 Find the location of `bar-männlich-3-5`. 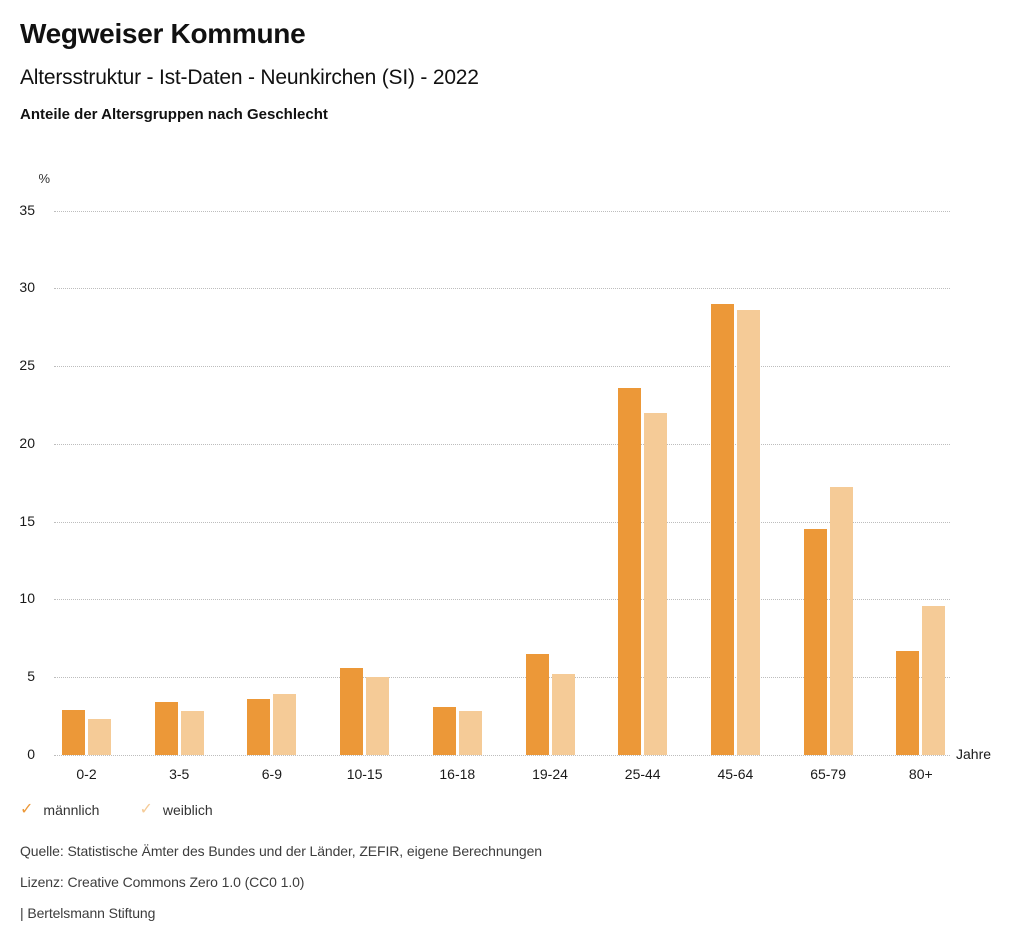

bar-männlich-3-5 is located at coordinates (166, 728).